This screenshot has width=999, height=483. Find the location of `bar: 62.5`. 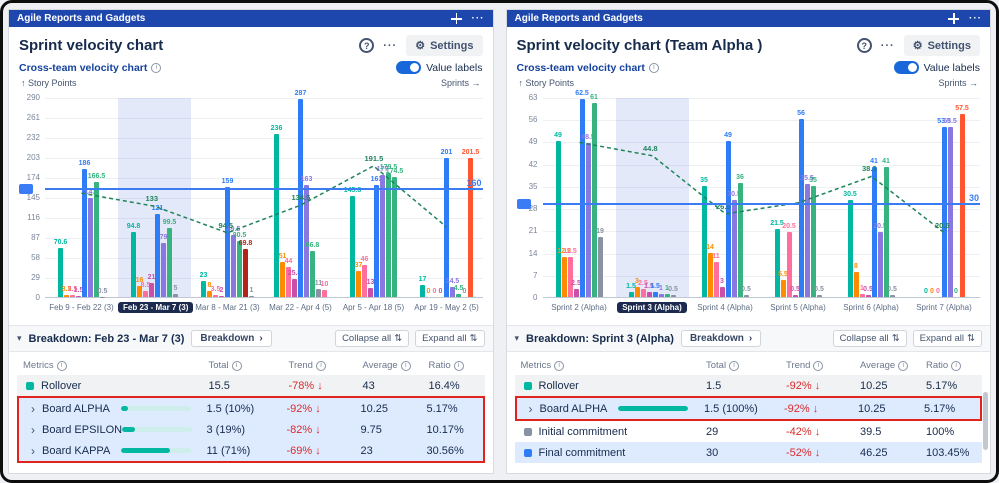

bar: 62.5 is located at coordinates (582, 193).